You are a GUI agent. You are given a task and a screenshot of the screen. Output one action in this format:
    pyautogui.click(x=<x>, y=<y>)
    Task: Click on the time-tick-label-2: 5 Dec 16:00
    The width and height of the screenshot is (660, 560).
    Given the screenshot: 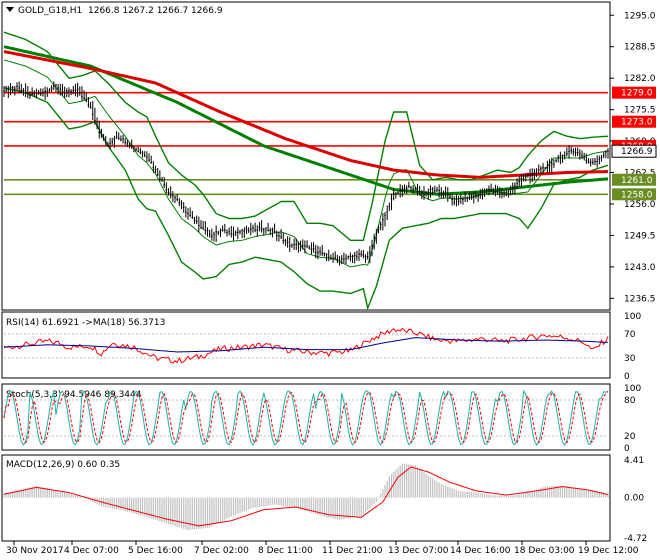 What is the action you would take?
    pyautogui.click(x=155, y=551)
    